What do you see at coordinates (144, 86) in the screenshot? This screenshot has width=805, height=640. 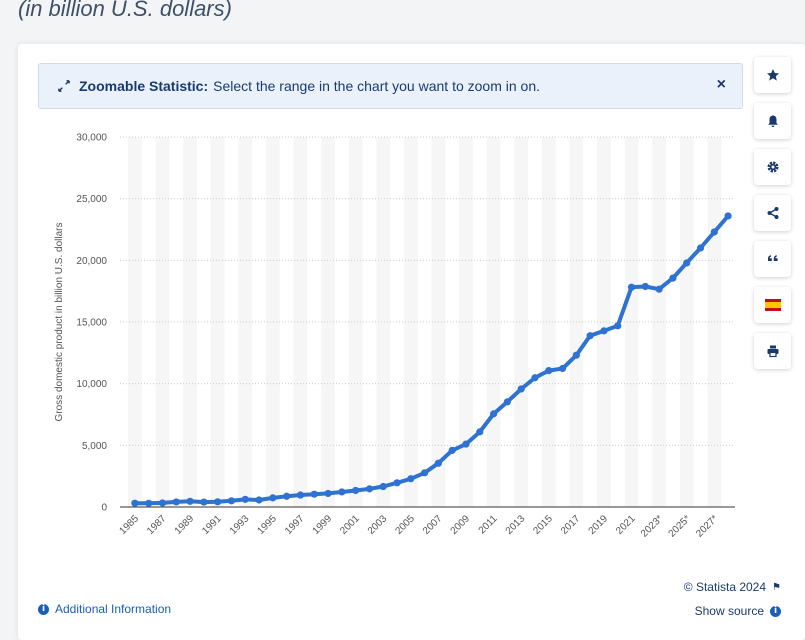 I see `banner-title: Zoomable Statistic:` at bounding box center [144, 86].